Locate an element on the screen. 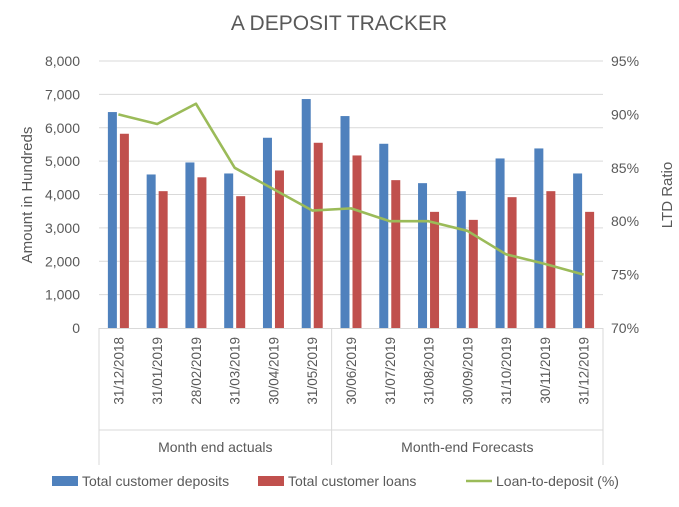 The height and width of the screenshot is (507, 679). y-tick-label: 6,000 is located at coordinates (62, 128).